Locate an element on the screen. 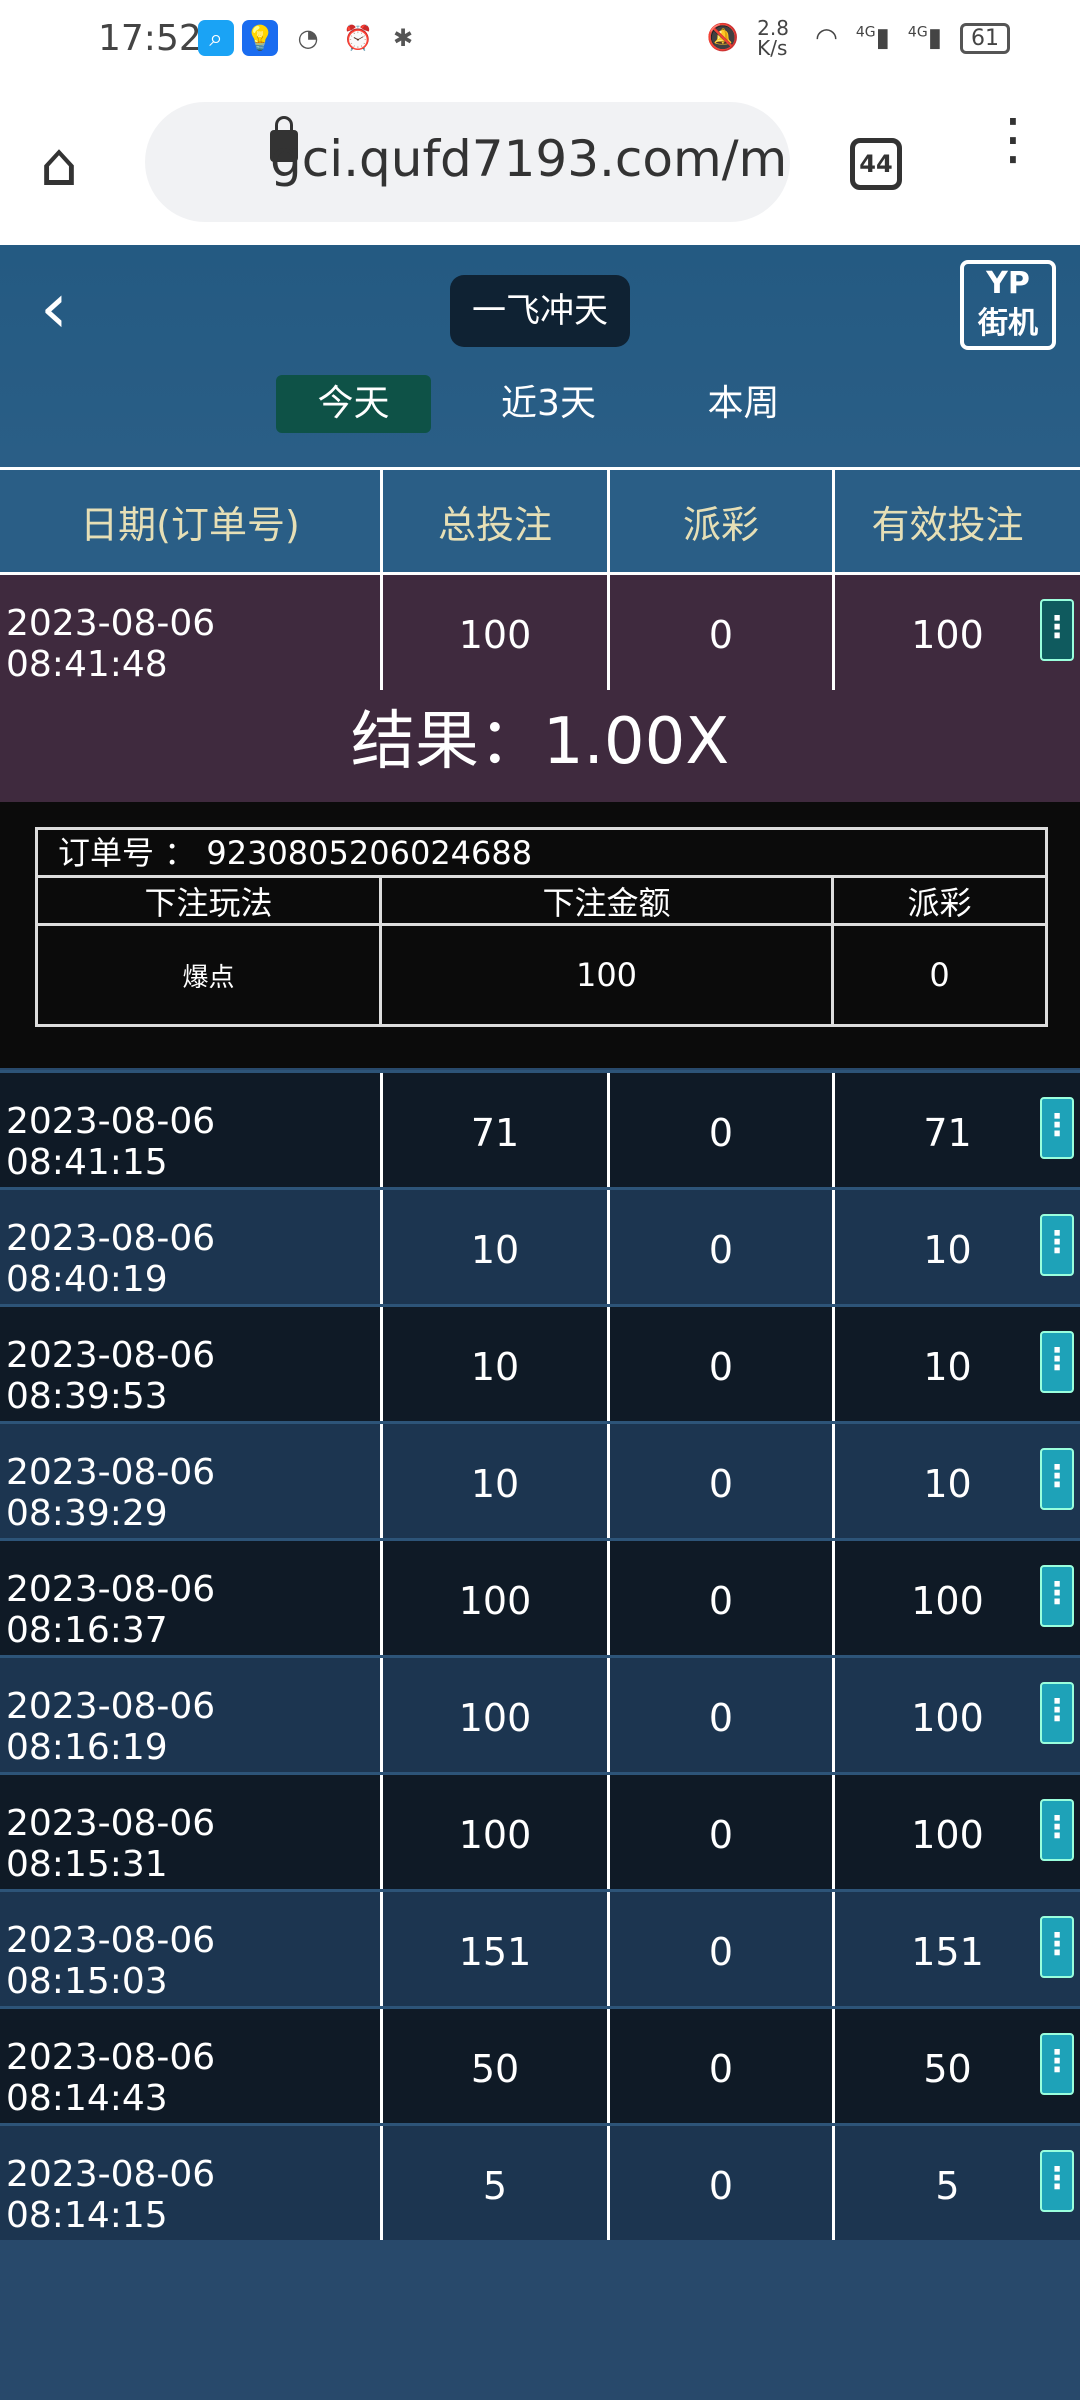 This screenshot has height=2400, width=1080. tab-week: 本周 is located at coordinates (743, 403).